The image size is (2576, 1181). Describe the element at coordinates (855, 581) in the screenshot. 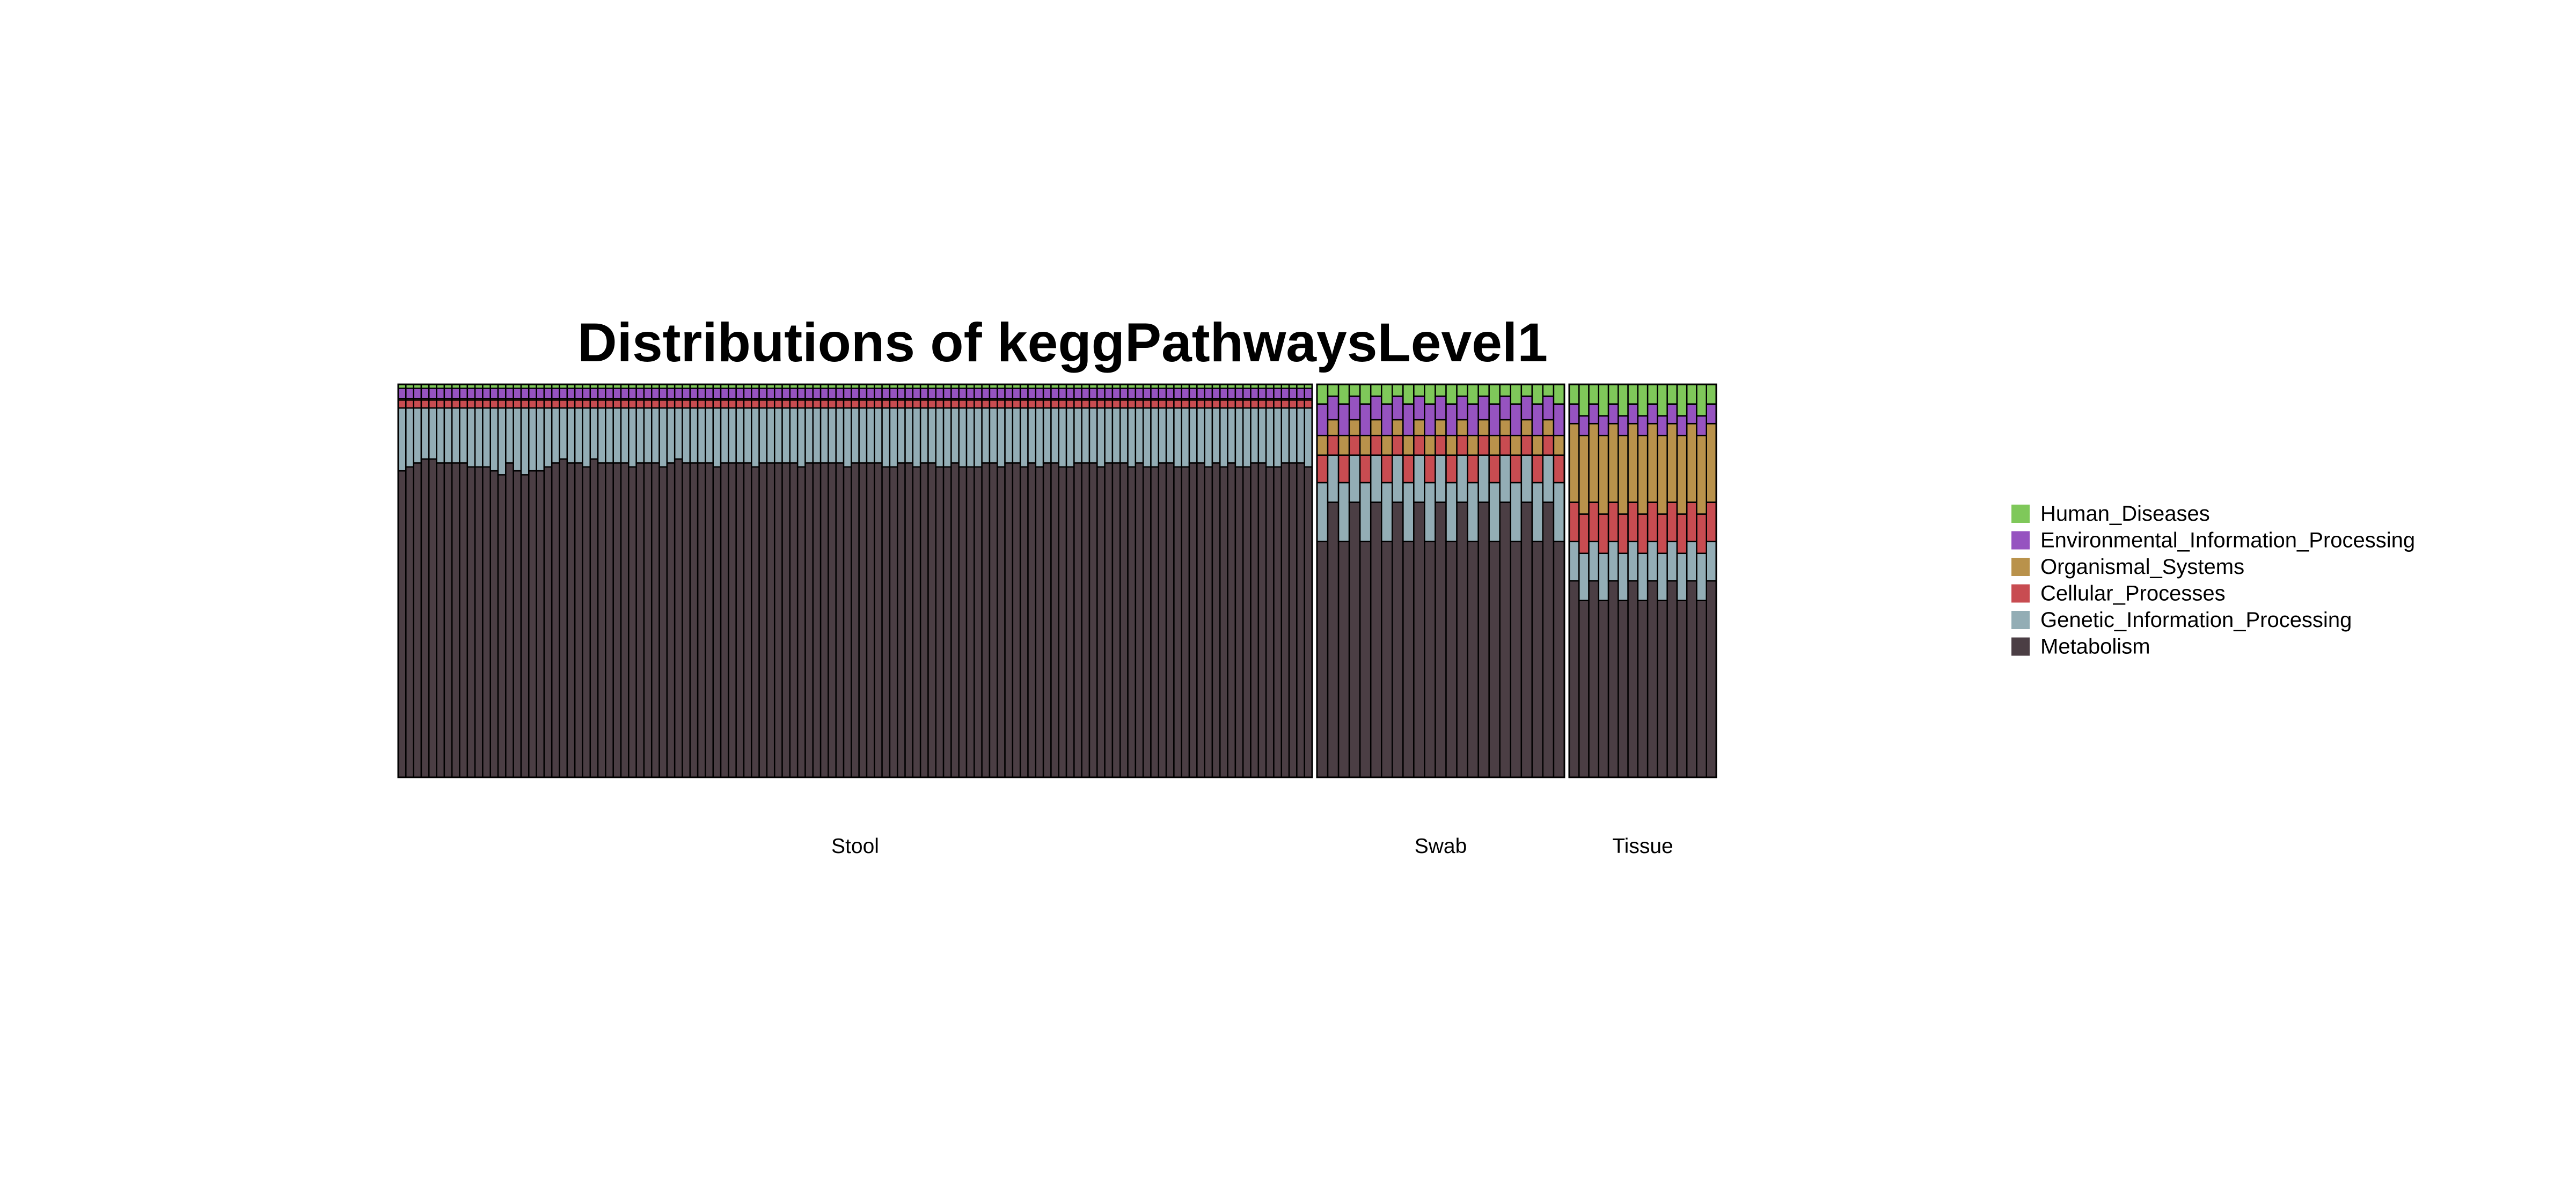

I see `panel-stool` at that location.